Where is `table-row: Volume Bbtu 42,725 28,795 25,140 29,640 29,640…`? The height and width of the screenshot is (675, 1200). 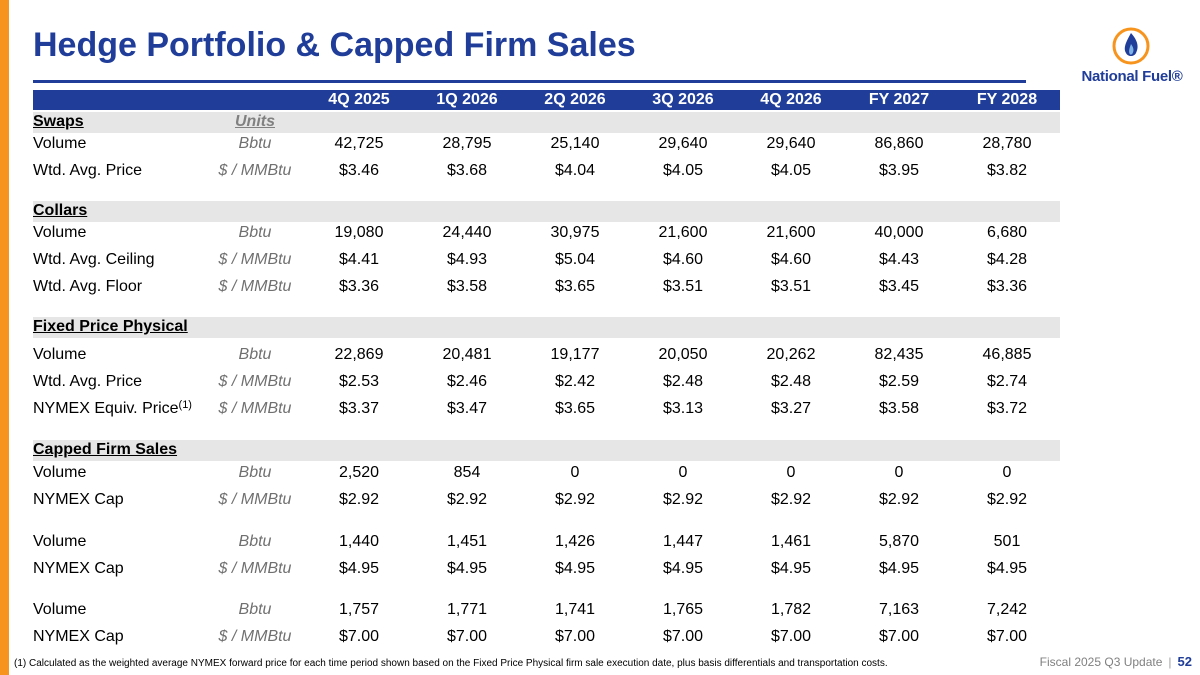
table-row: Volume Bbtu 42,725 28,795 25,140 29,640 29,640… is located at coordinates (546, 144).